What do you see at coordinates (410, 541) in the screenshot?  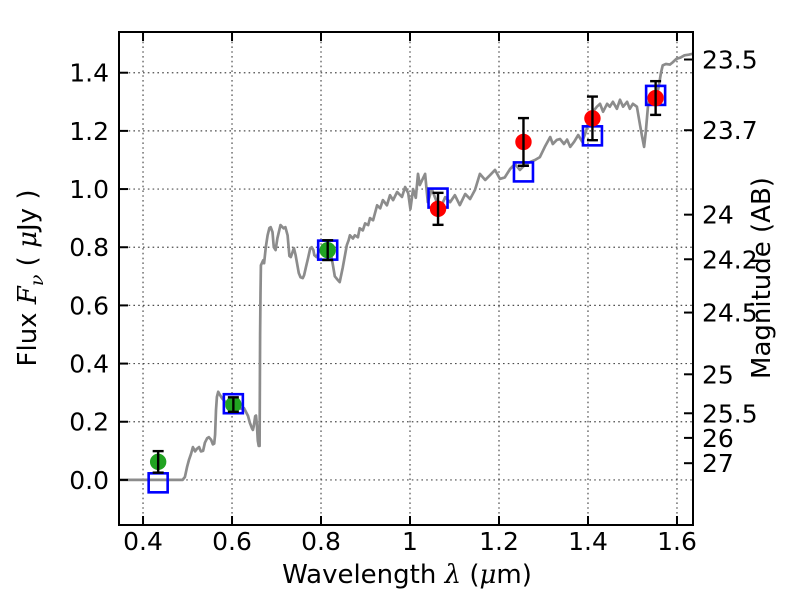 I see `x-tick-label: 1` at bounding box center [410, 541].